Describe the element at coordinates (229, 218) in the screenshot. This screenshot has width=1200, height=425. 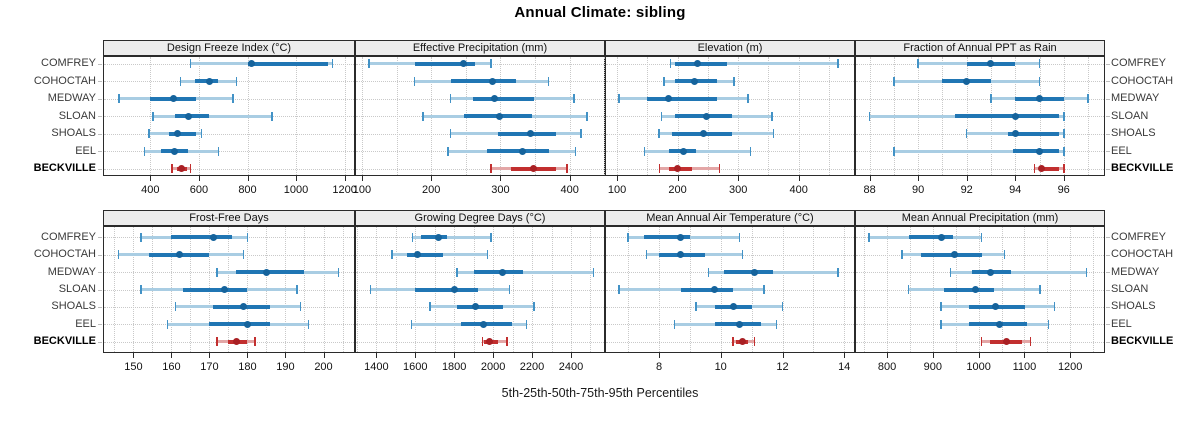
I see `panel-strip: Frost-Free Days` at that location.